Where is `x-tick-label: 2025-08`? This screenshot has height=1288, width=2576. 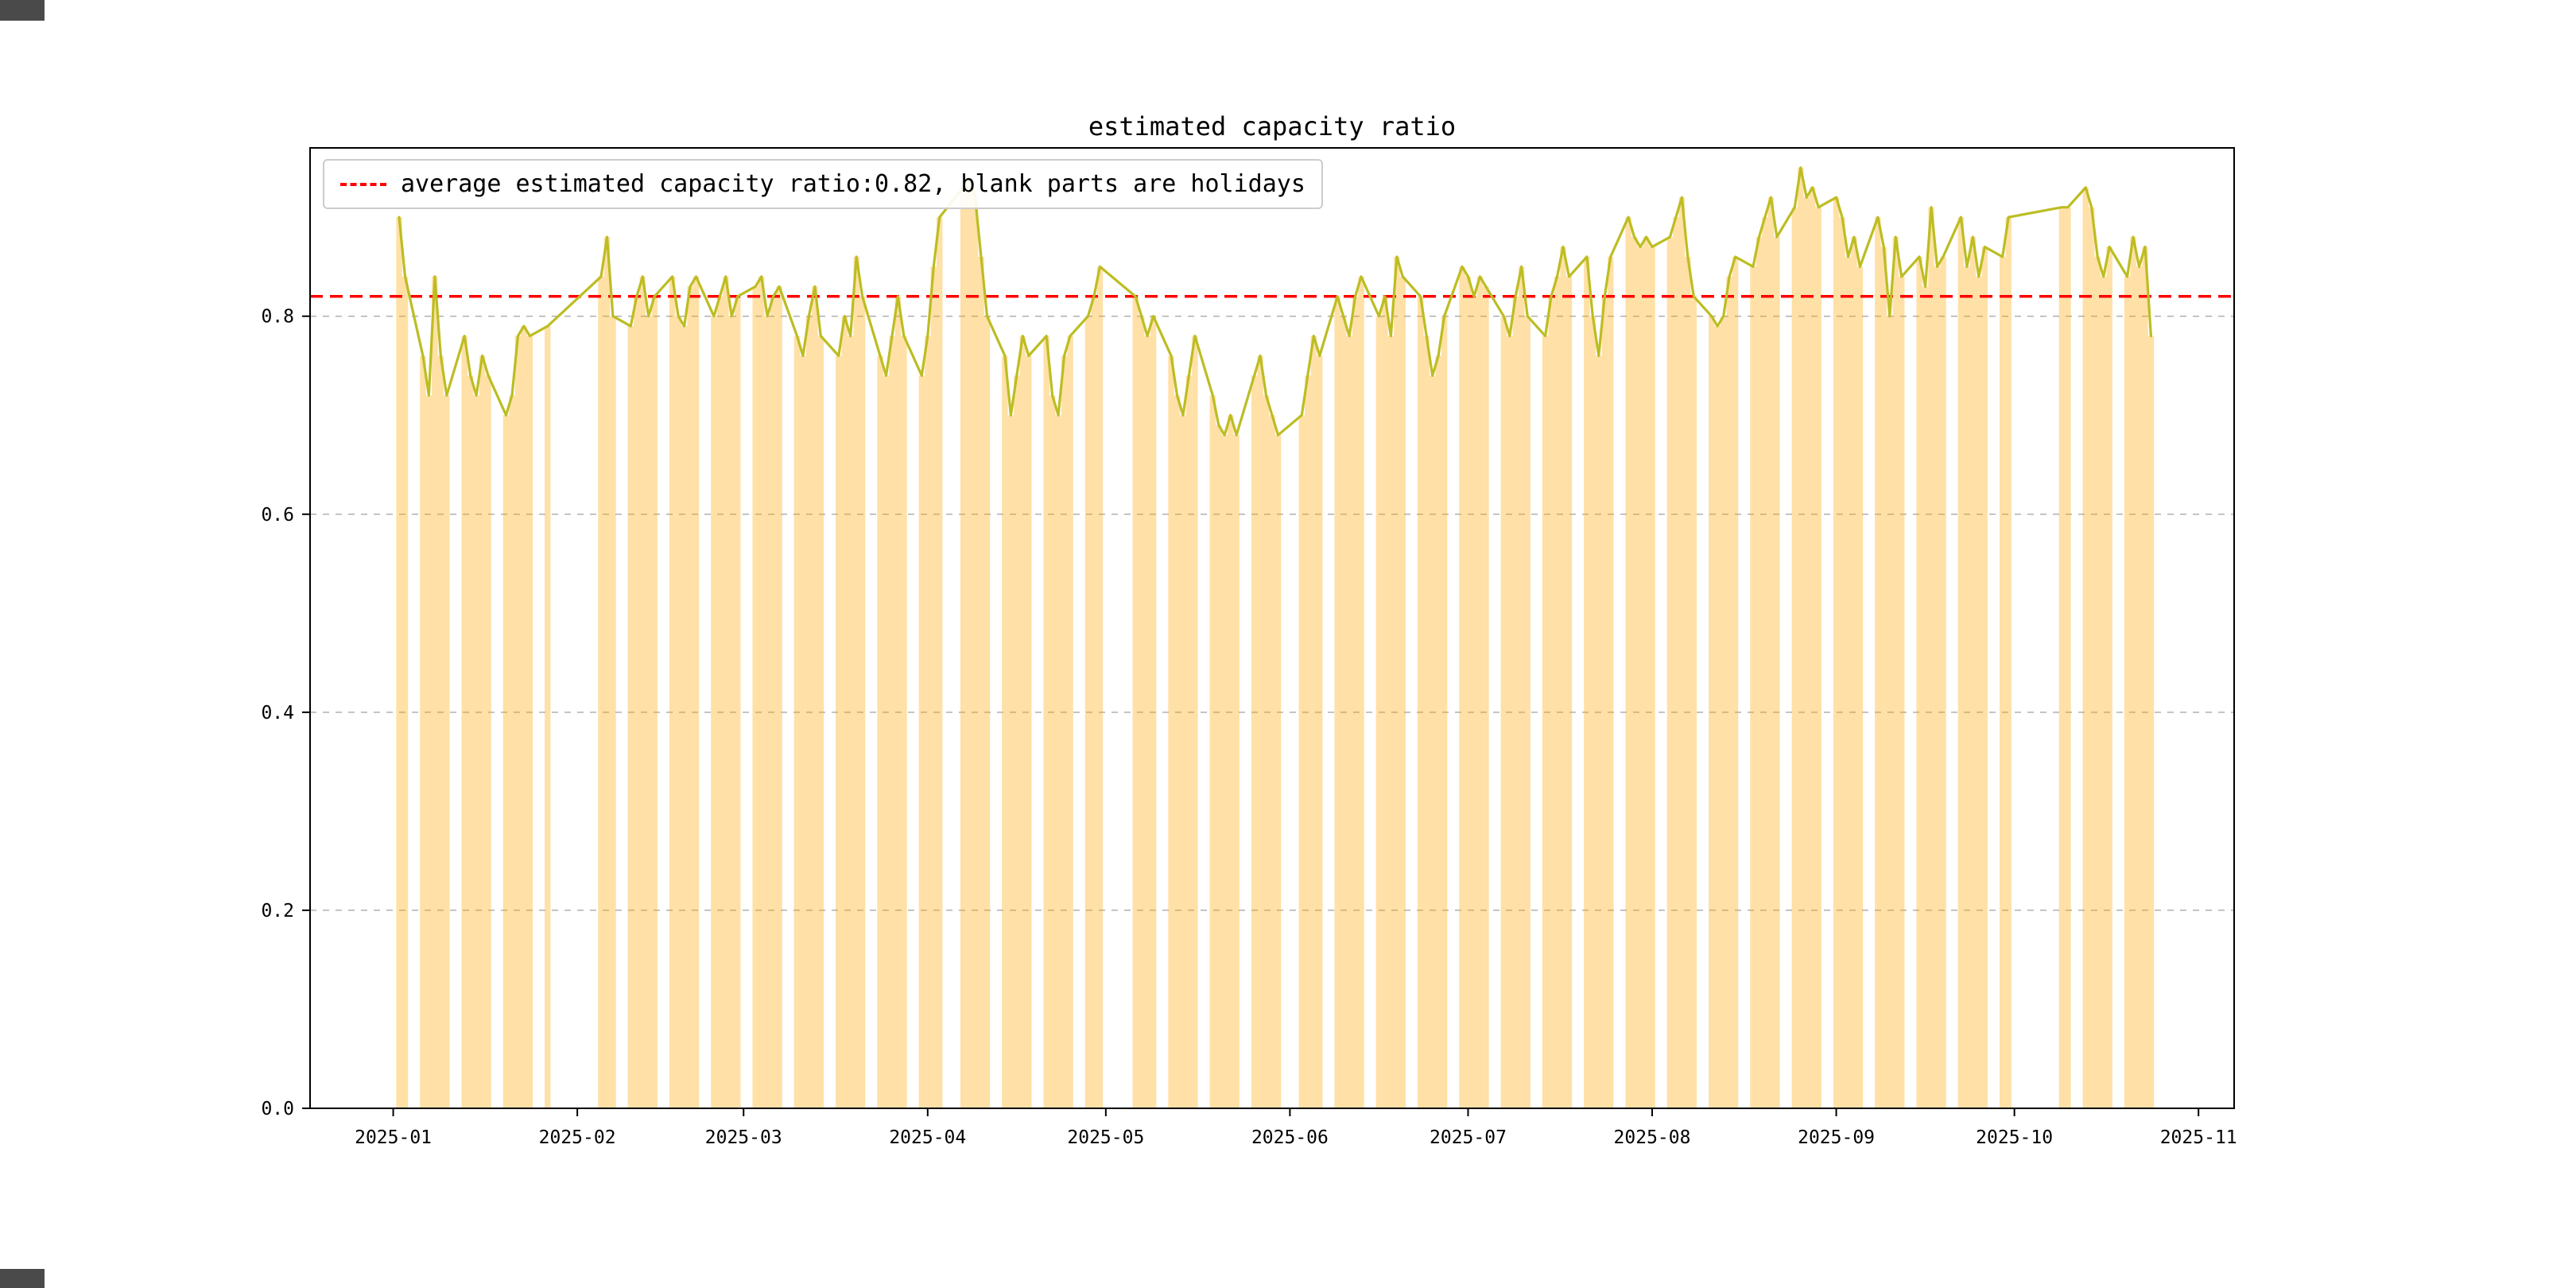 x-tick-label: 2025-08 is located at coordinates (1653, 1137).